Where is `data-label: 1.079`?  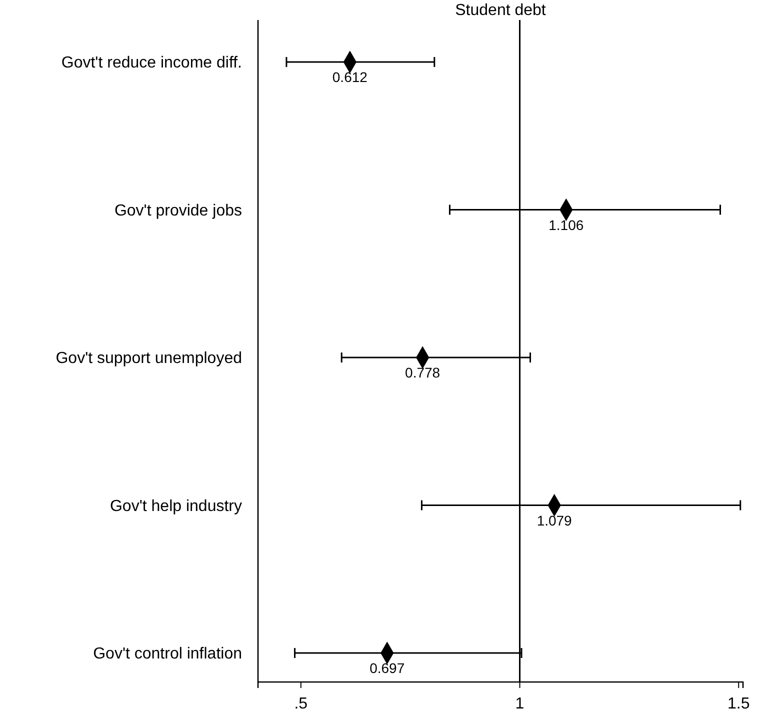
data-label: 1.079 is located at coordinates (554, 520).